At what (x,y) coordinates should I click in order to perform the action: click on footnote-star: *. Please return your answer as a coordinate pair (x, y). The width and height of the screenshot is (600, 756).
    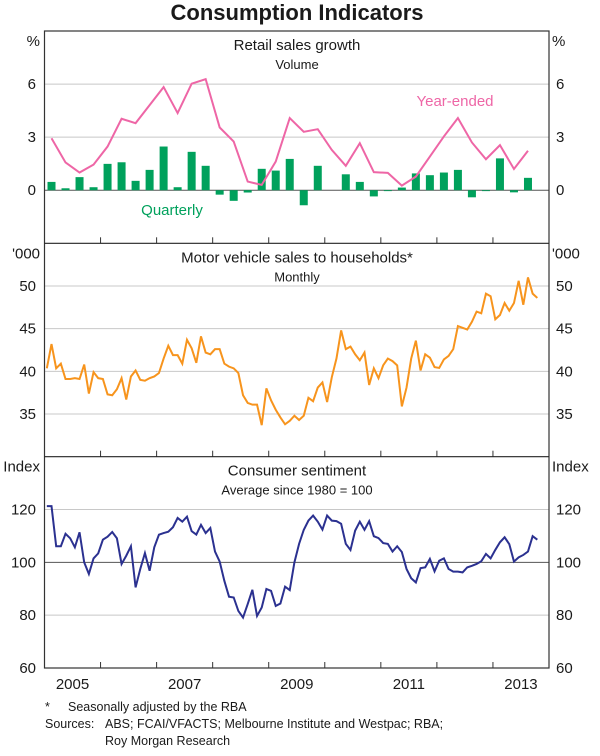
    Looking at the image, I should click on (47, 707).